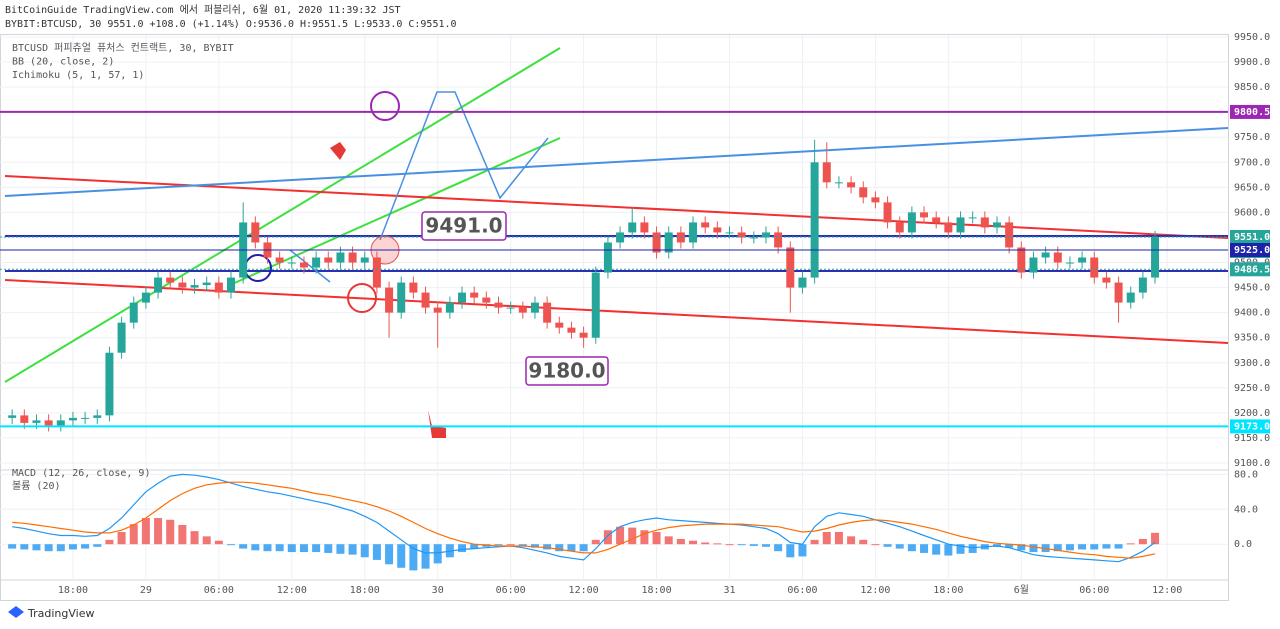 This screenshot has height=629, width=1280. What do you see at coordinates (464, 226) in the screenshot?
I see `annotation-box` at bounding box center [464, 226].